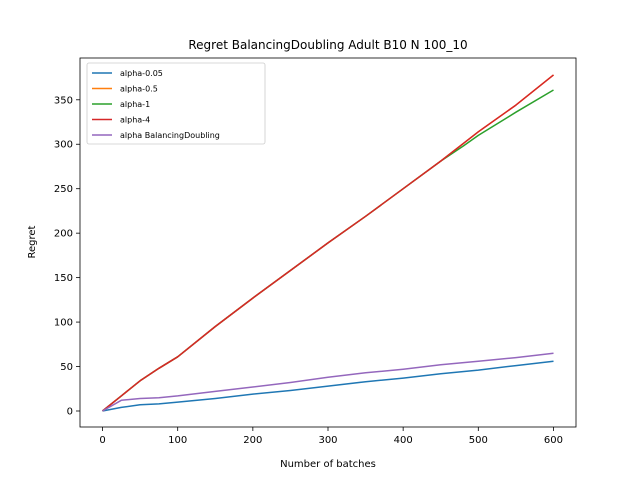  What do you see at coordinates (63, 145) in the screenshot?
I see `y-tick-label: 300` at bounding box center [63, 145].